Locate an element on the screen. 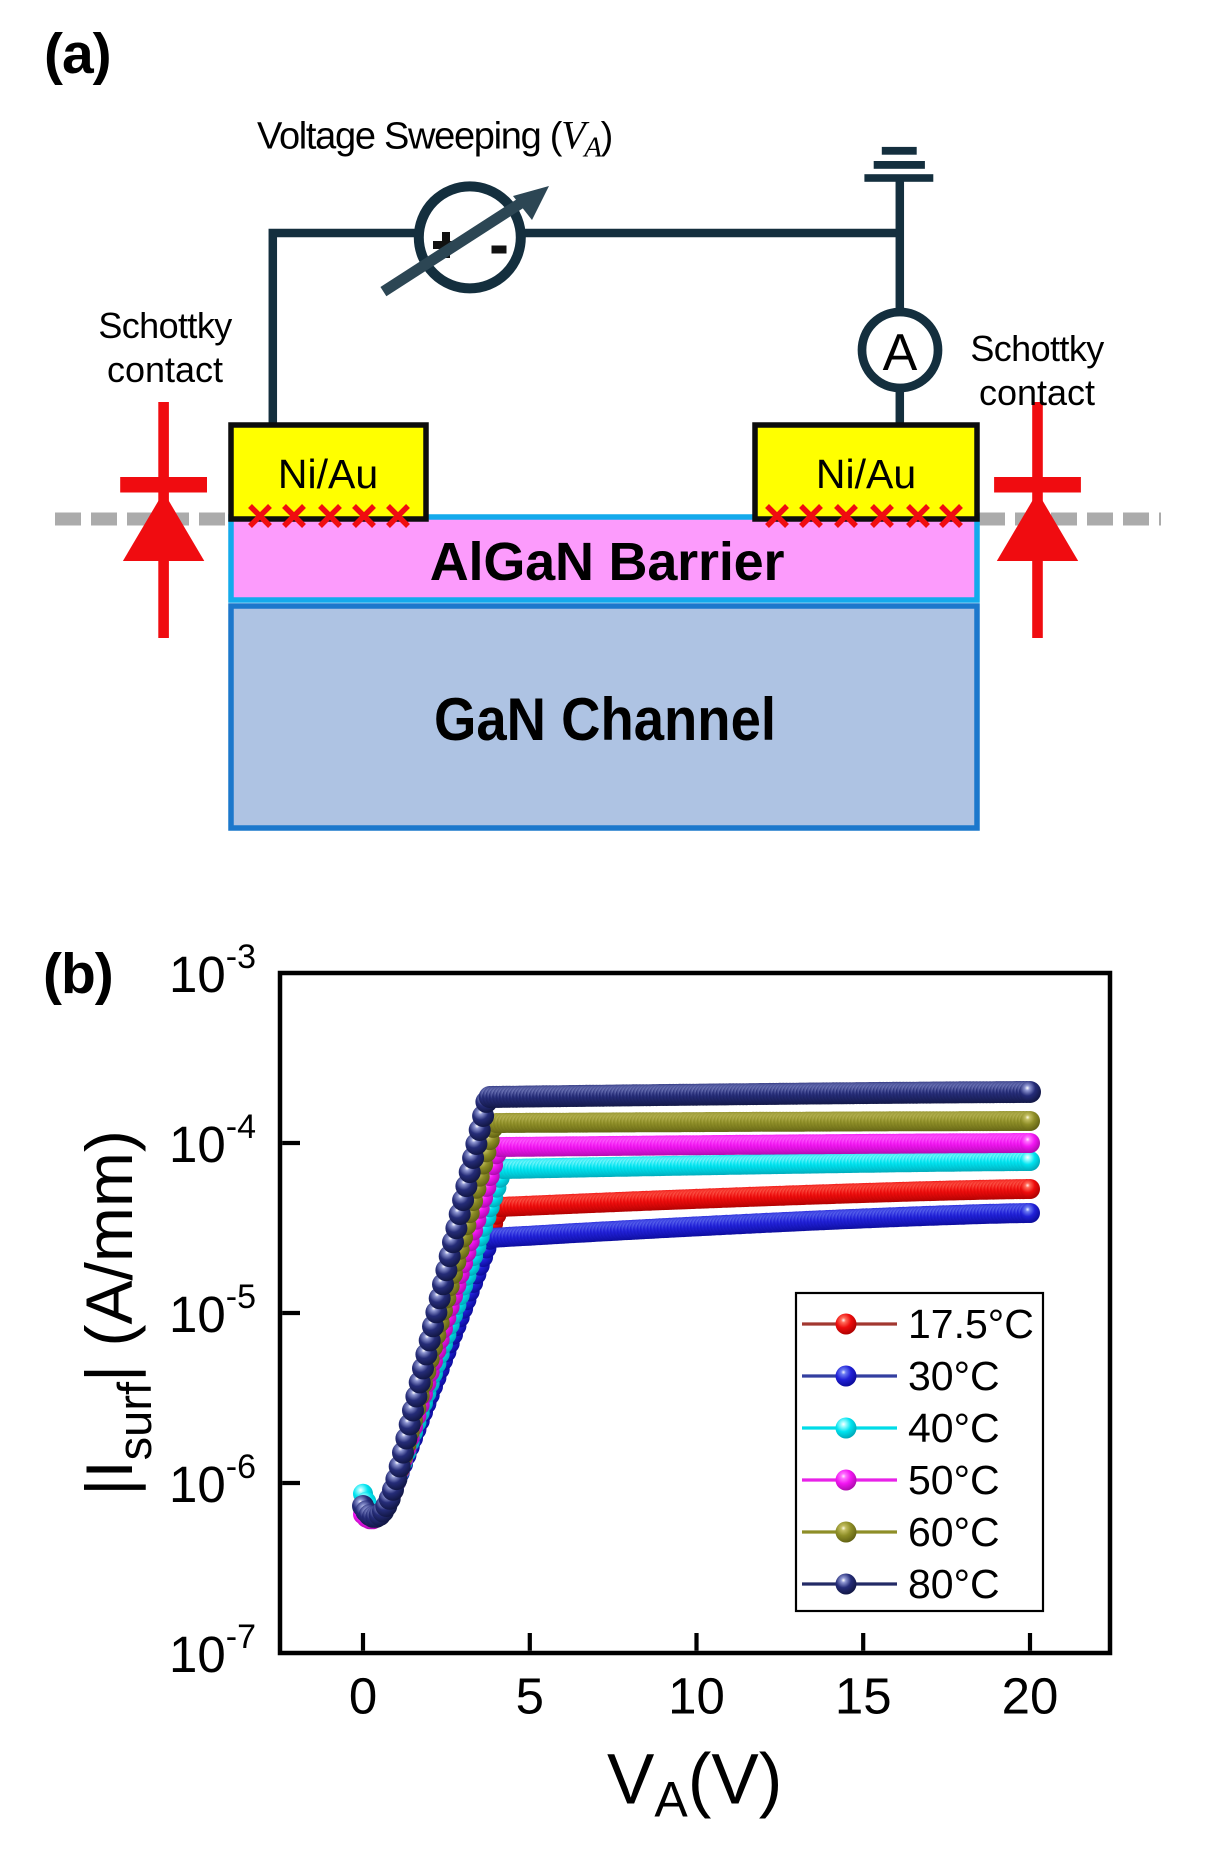 The image size is (1229, 1867). svg-text: 60°C is located at coordinates (954, 1532).